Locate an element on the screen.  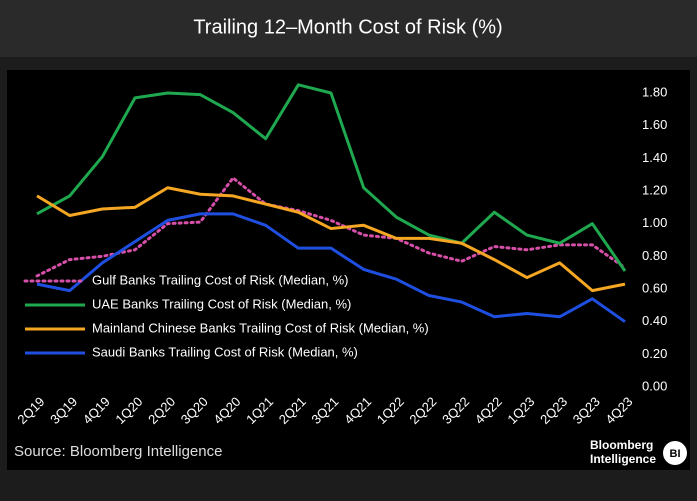
chart-title: Trailing 12–Month Cost of Risk (%) is located at coordinates (347, 27).